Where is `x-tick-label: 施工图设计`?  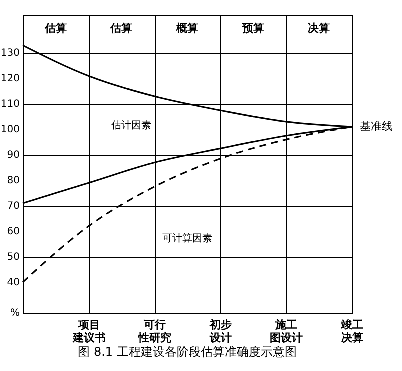
x-tick-label: 施工图设计 is located at coordinates (287, 331).